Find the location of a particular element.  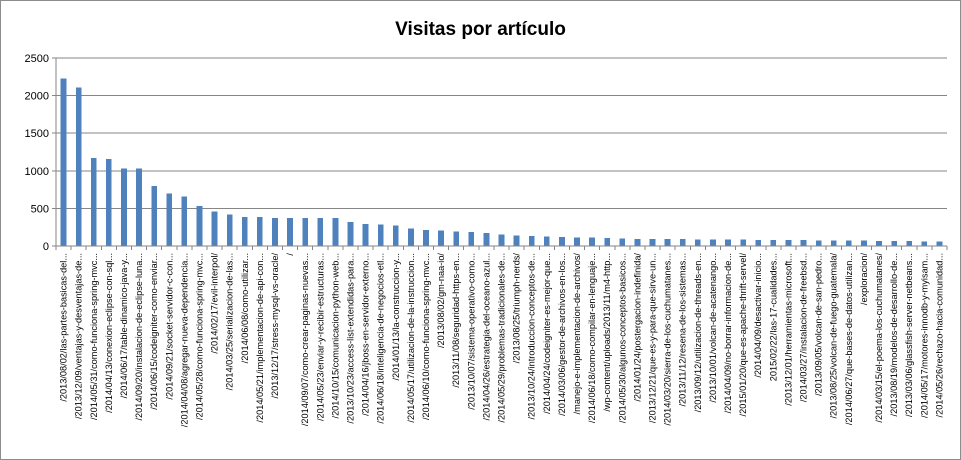

x-category-label: /2015/01/20/que-es-apache-thrift-servel/ is located at coordinates (743, 335).